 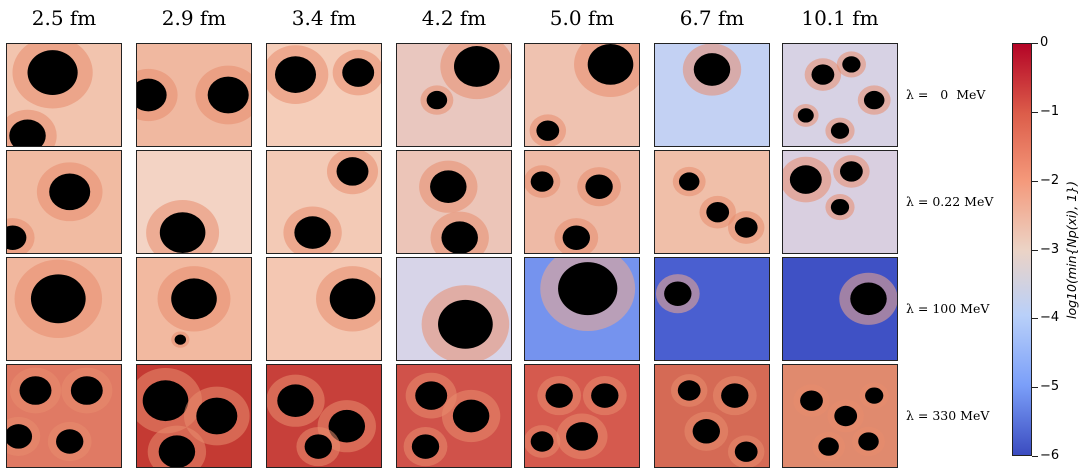 I want to click on heatmap-panel-r2-c3, so click(x=324, y=202).